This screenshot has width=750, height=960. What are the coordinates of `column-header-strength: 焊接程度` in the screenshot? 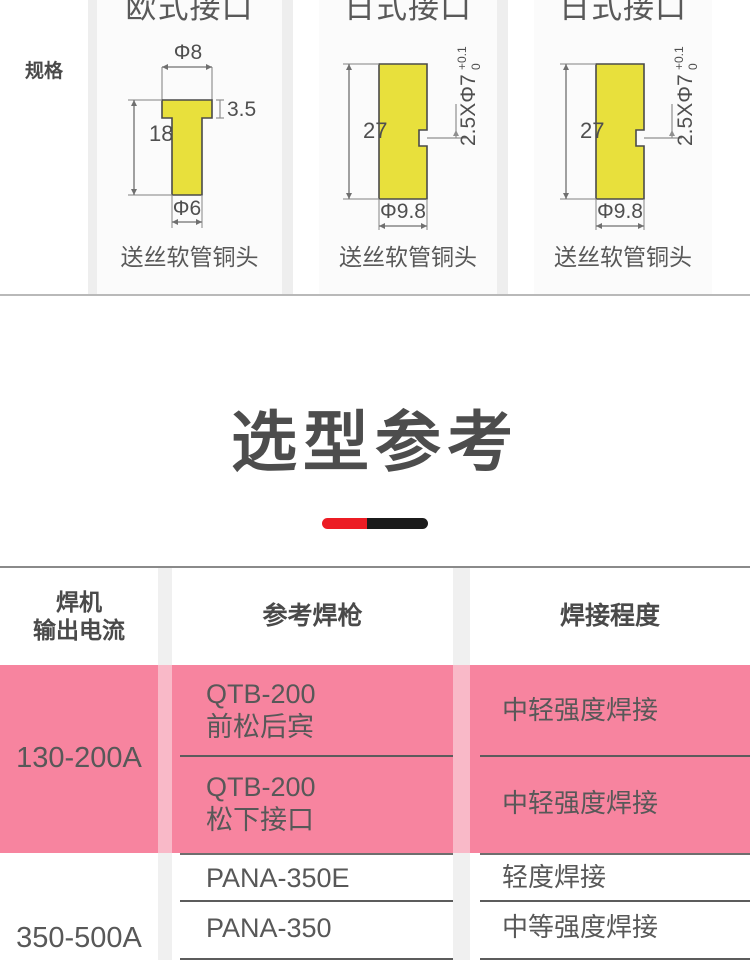 It's located at (609, 615).